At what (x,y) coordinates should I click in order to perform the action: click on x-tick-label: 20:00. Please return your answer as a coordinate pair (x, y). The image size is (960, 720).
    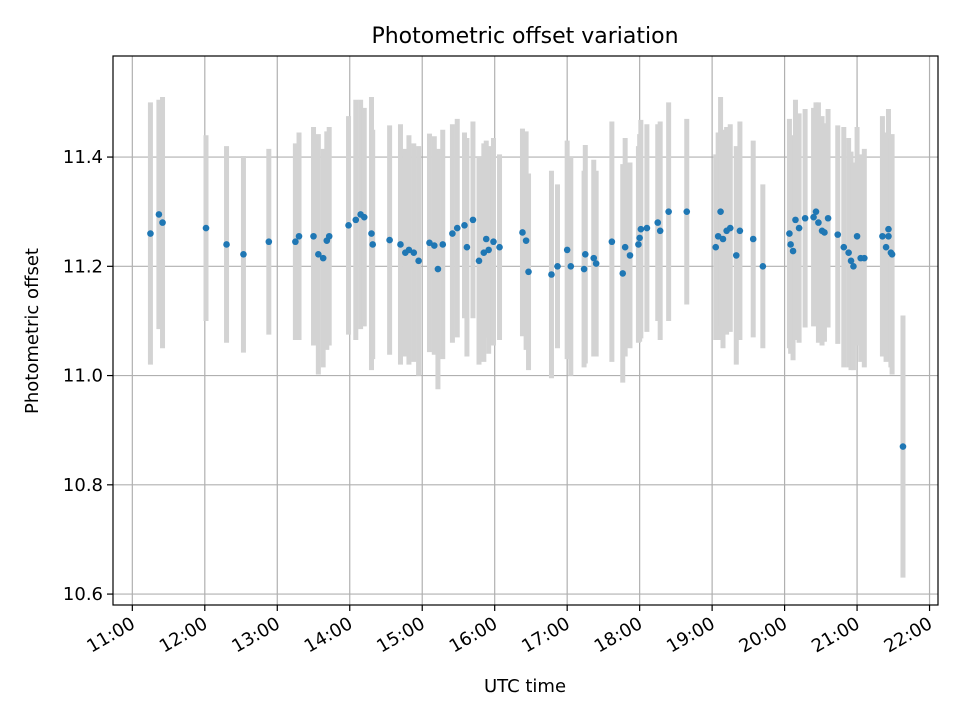
    Looking at the image, I should click on (763, 635).